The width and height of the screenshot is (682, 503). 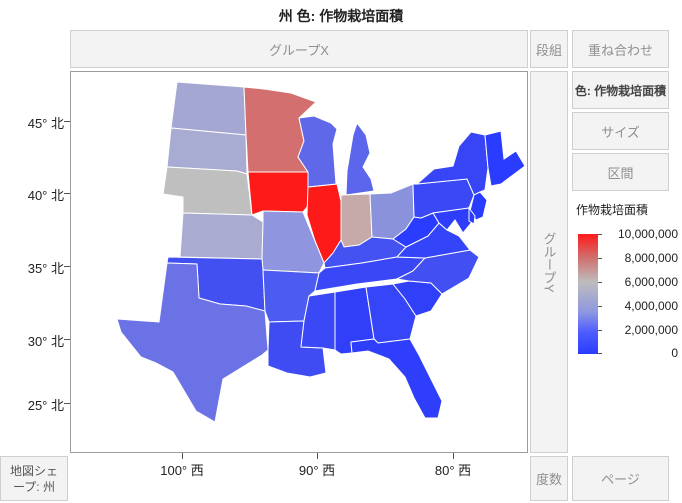 What do you see at coordinates (281, 193) in the screenshot?
I see `state-iowa` at bounding box center [281, 193].